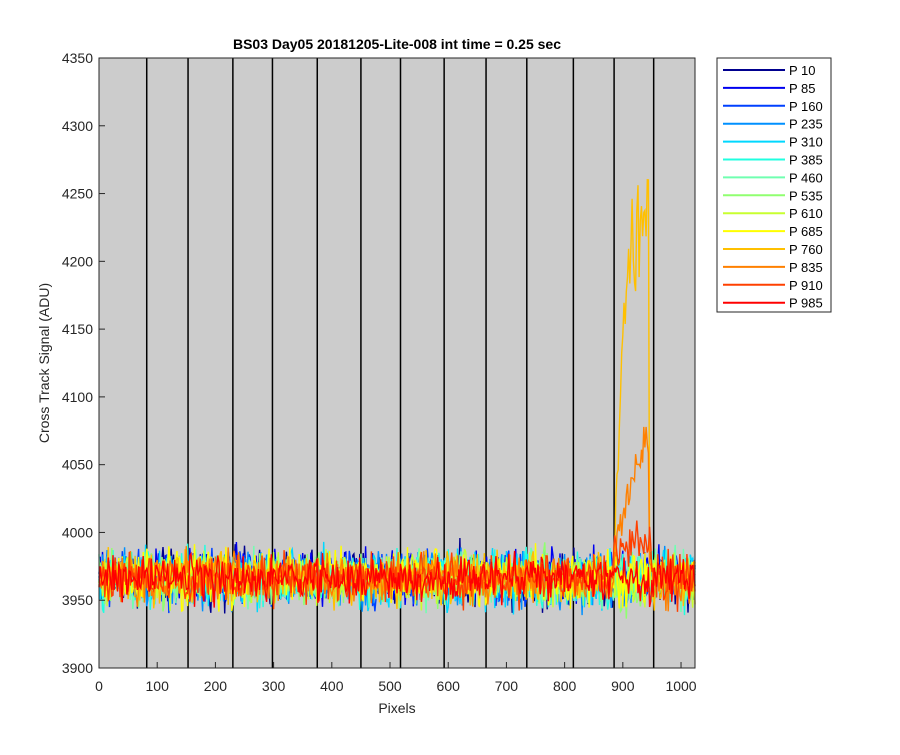 The height and width of the screenshot is (755, 900). Describe the element at coordinates (77, 465) in the screenshot. I see `y-tick-label-3: 4050` at that location.